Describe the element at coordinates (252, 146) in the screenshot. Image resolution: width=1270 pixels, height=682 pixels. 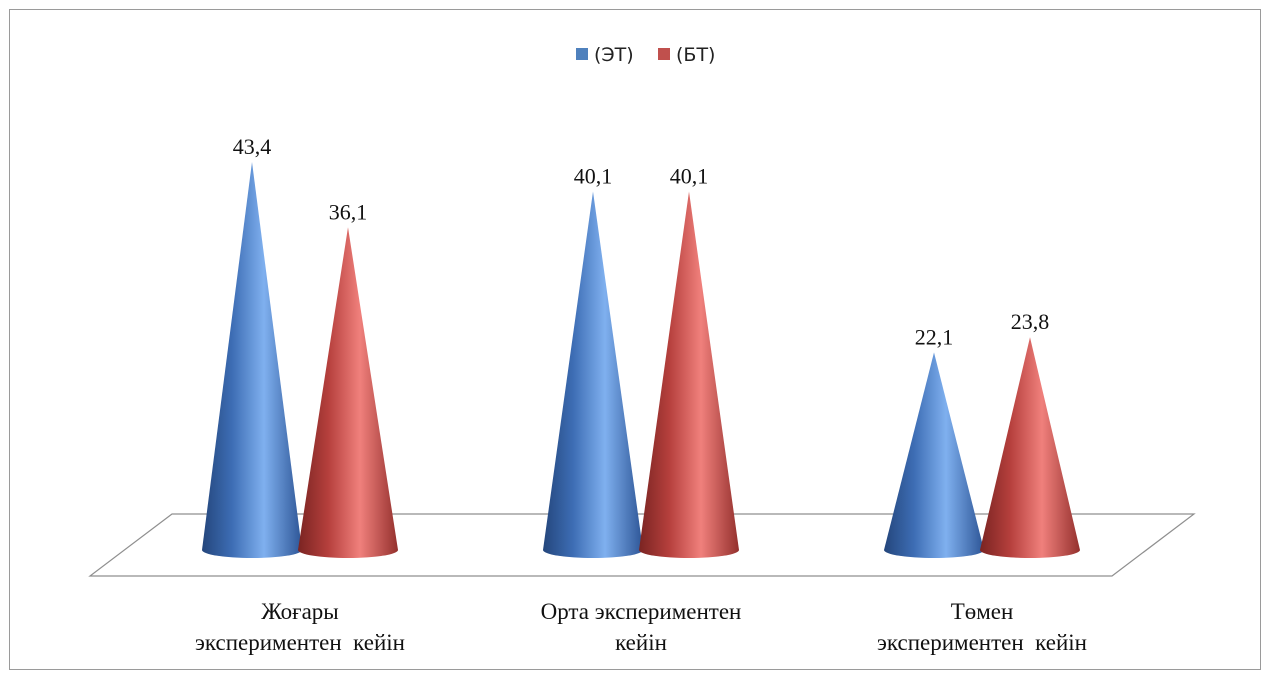
I see `data-label-et-1: 43,4` at that location.